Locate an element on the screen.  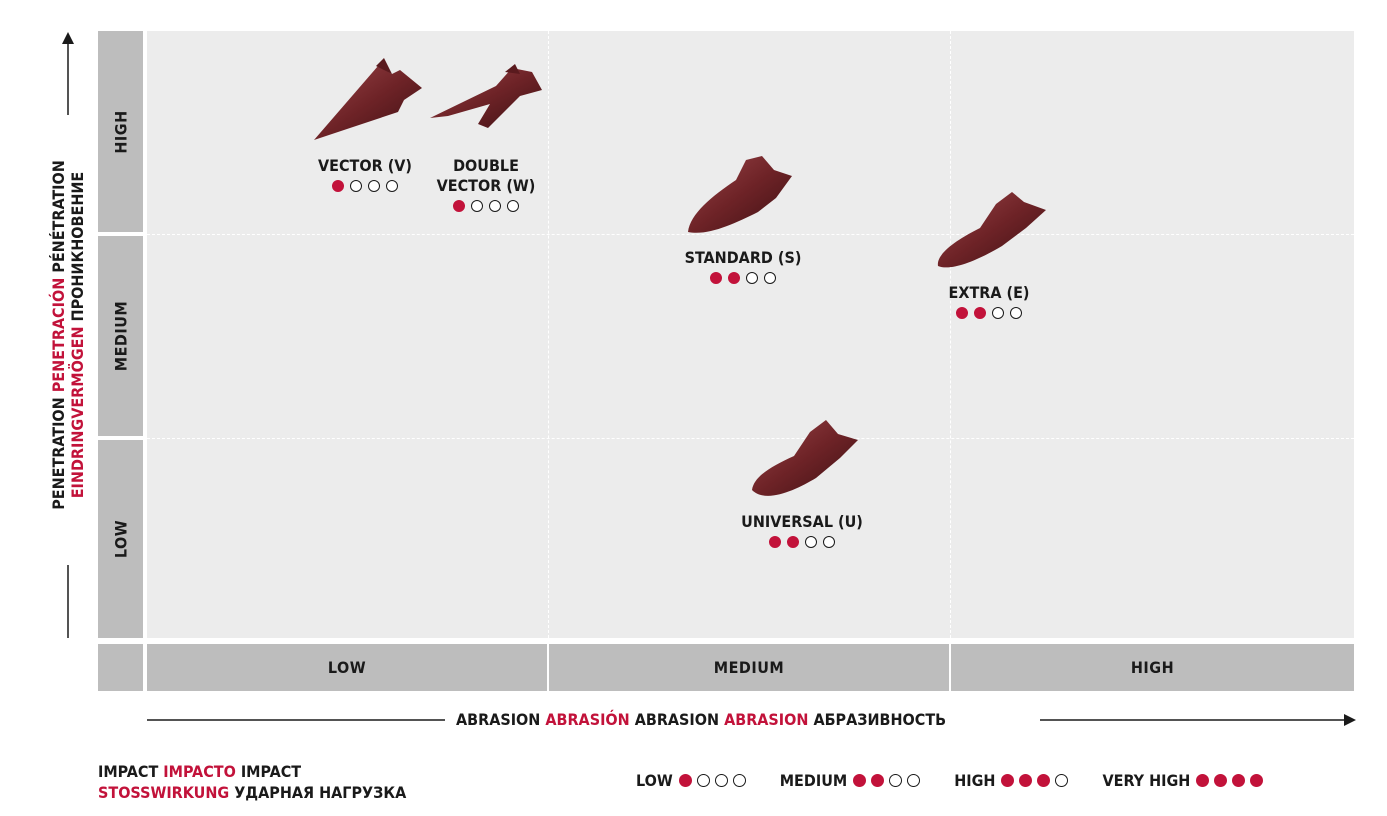
y-band-low: LOW is located at coordinates (120, 539).